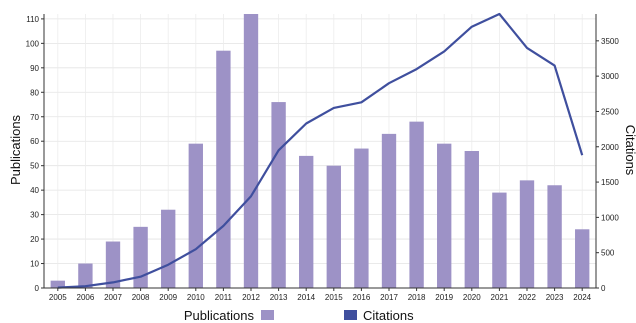 This screenshot has height=323, width=636. What do you see at coordinates (610, 217) in the screenshot?
I see `y2-tick-label-1000: 1000` at bounding box center [610, 217].